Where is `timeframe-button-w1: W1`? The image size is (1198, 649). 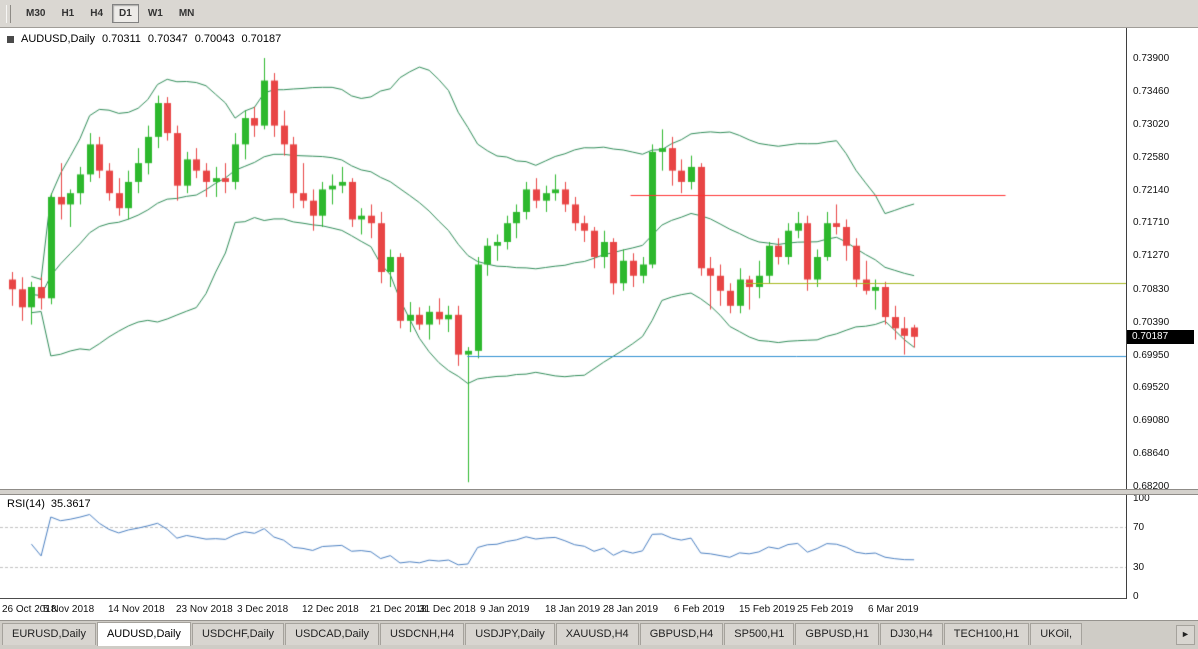 timeframe-button-w1: W1 is located at coordinates (155, 13).